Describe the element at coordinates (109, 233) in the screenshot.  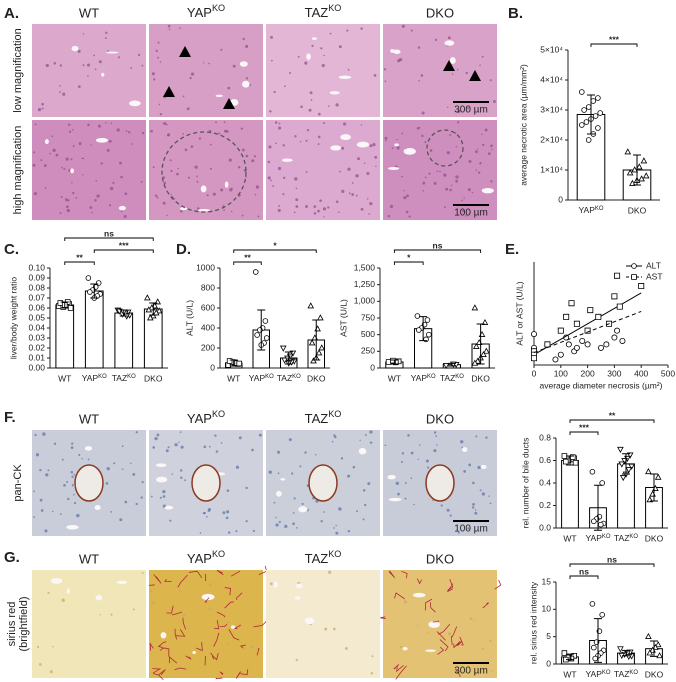
I see `significance-label: ns` at that location.